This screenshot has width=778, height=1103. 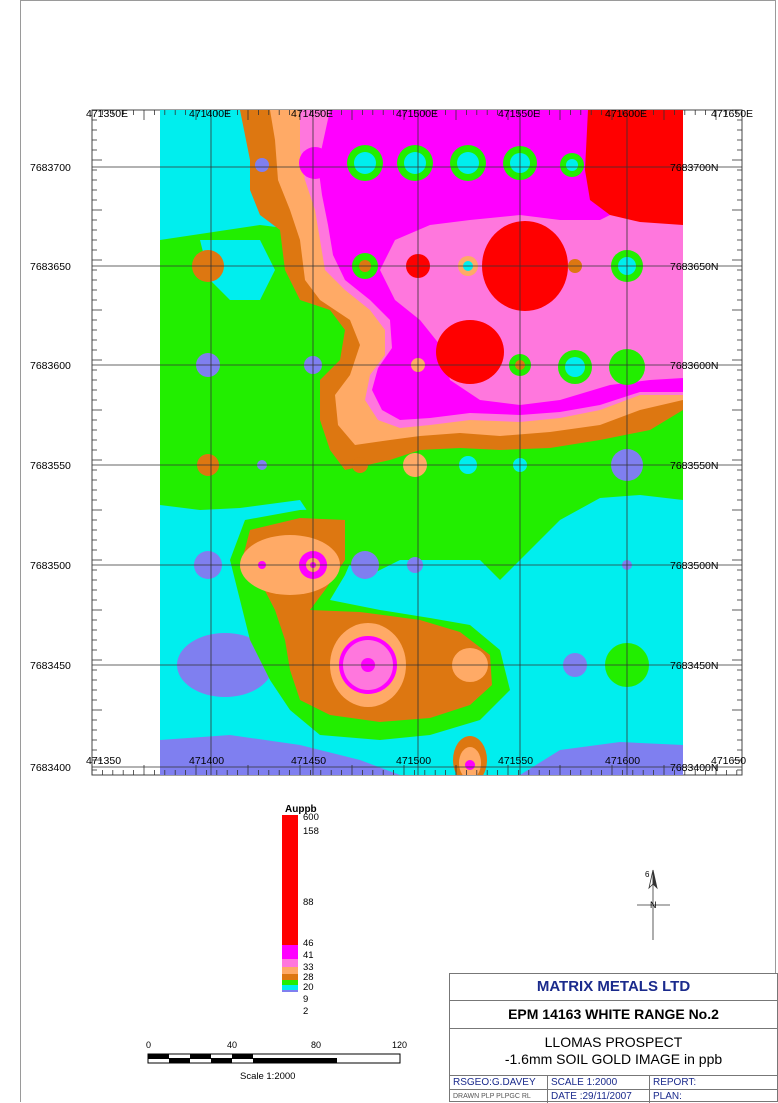 What do you see at coordinates (667, 1096) in the screenshot?
I see `plan-field: PLAN:` at bounding box center [667, 1096].